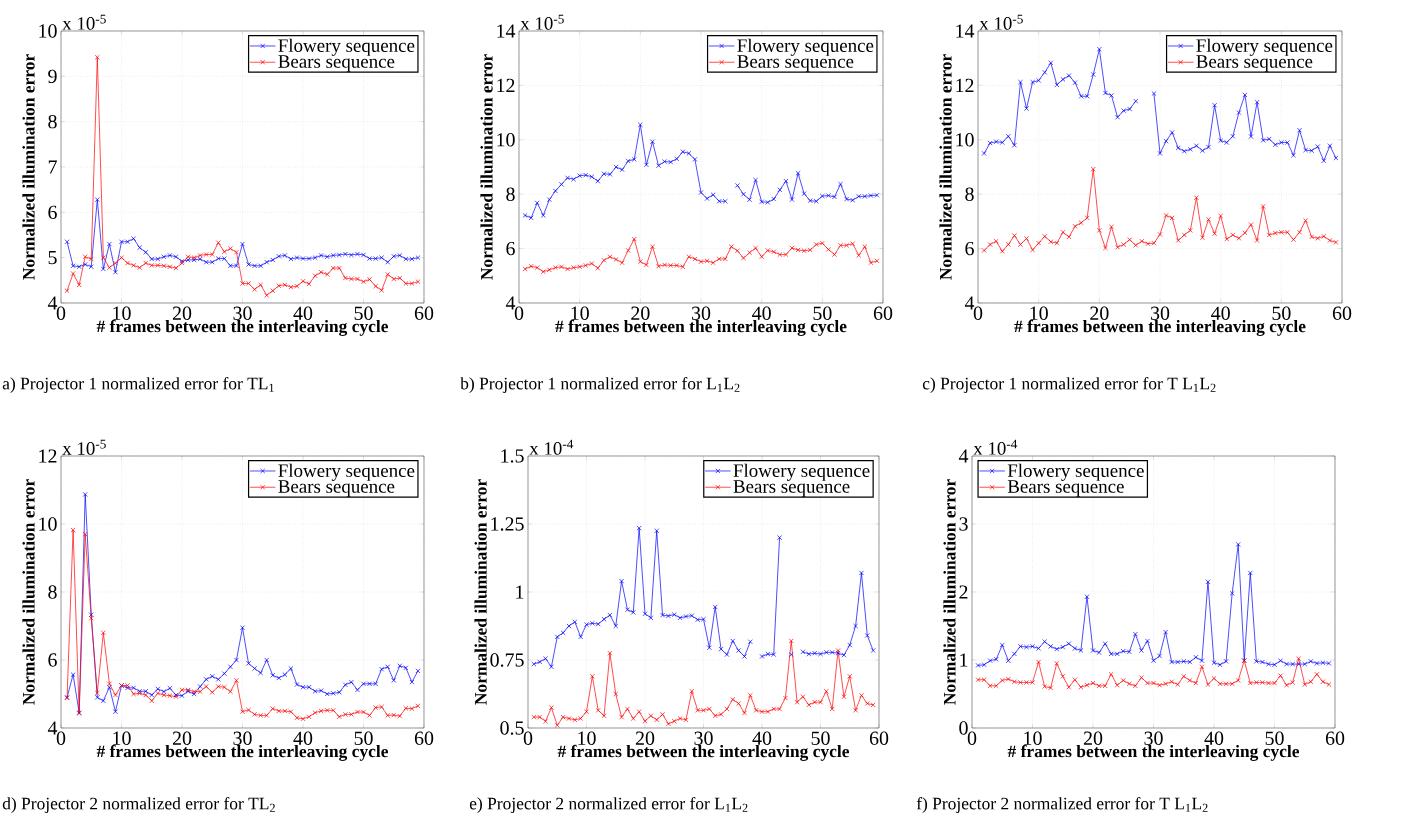 The image size is (1402, 825). I want to click on y-tick-label: 0.75, so click(507, 660).